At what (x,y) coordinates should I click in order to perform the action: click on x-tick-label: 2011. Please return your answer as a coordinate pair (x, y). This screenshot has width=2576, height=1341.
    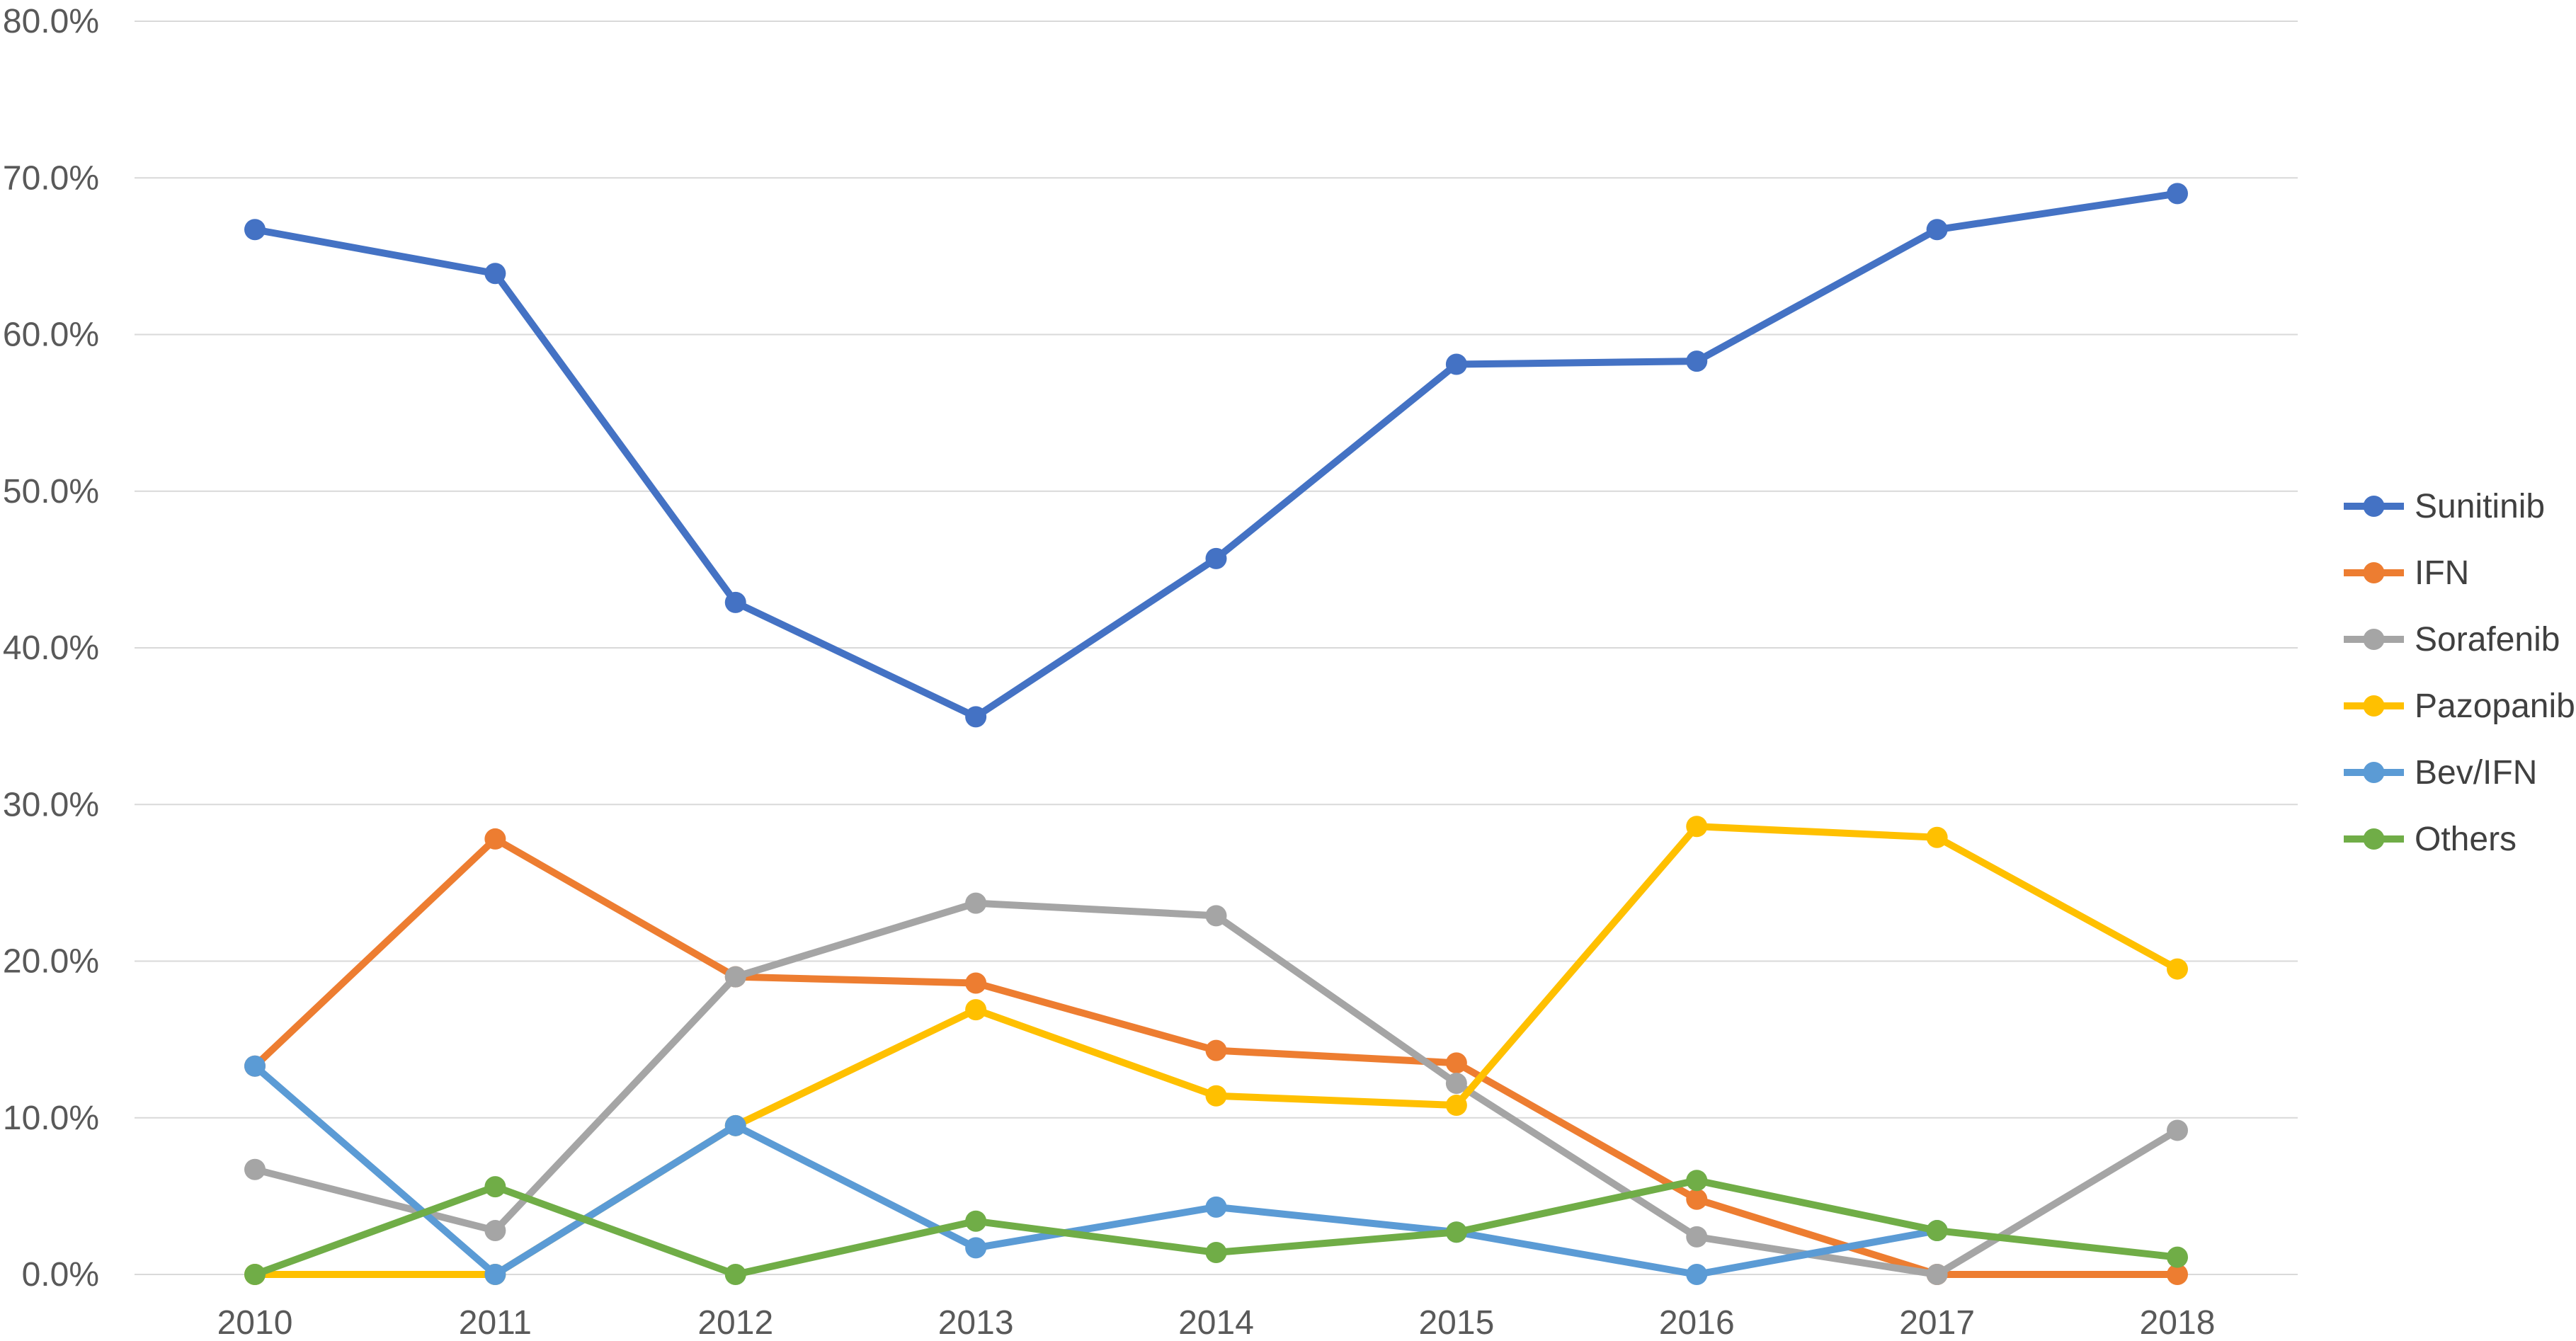
    Looking at the image, I should click on (495, 1323).